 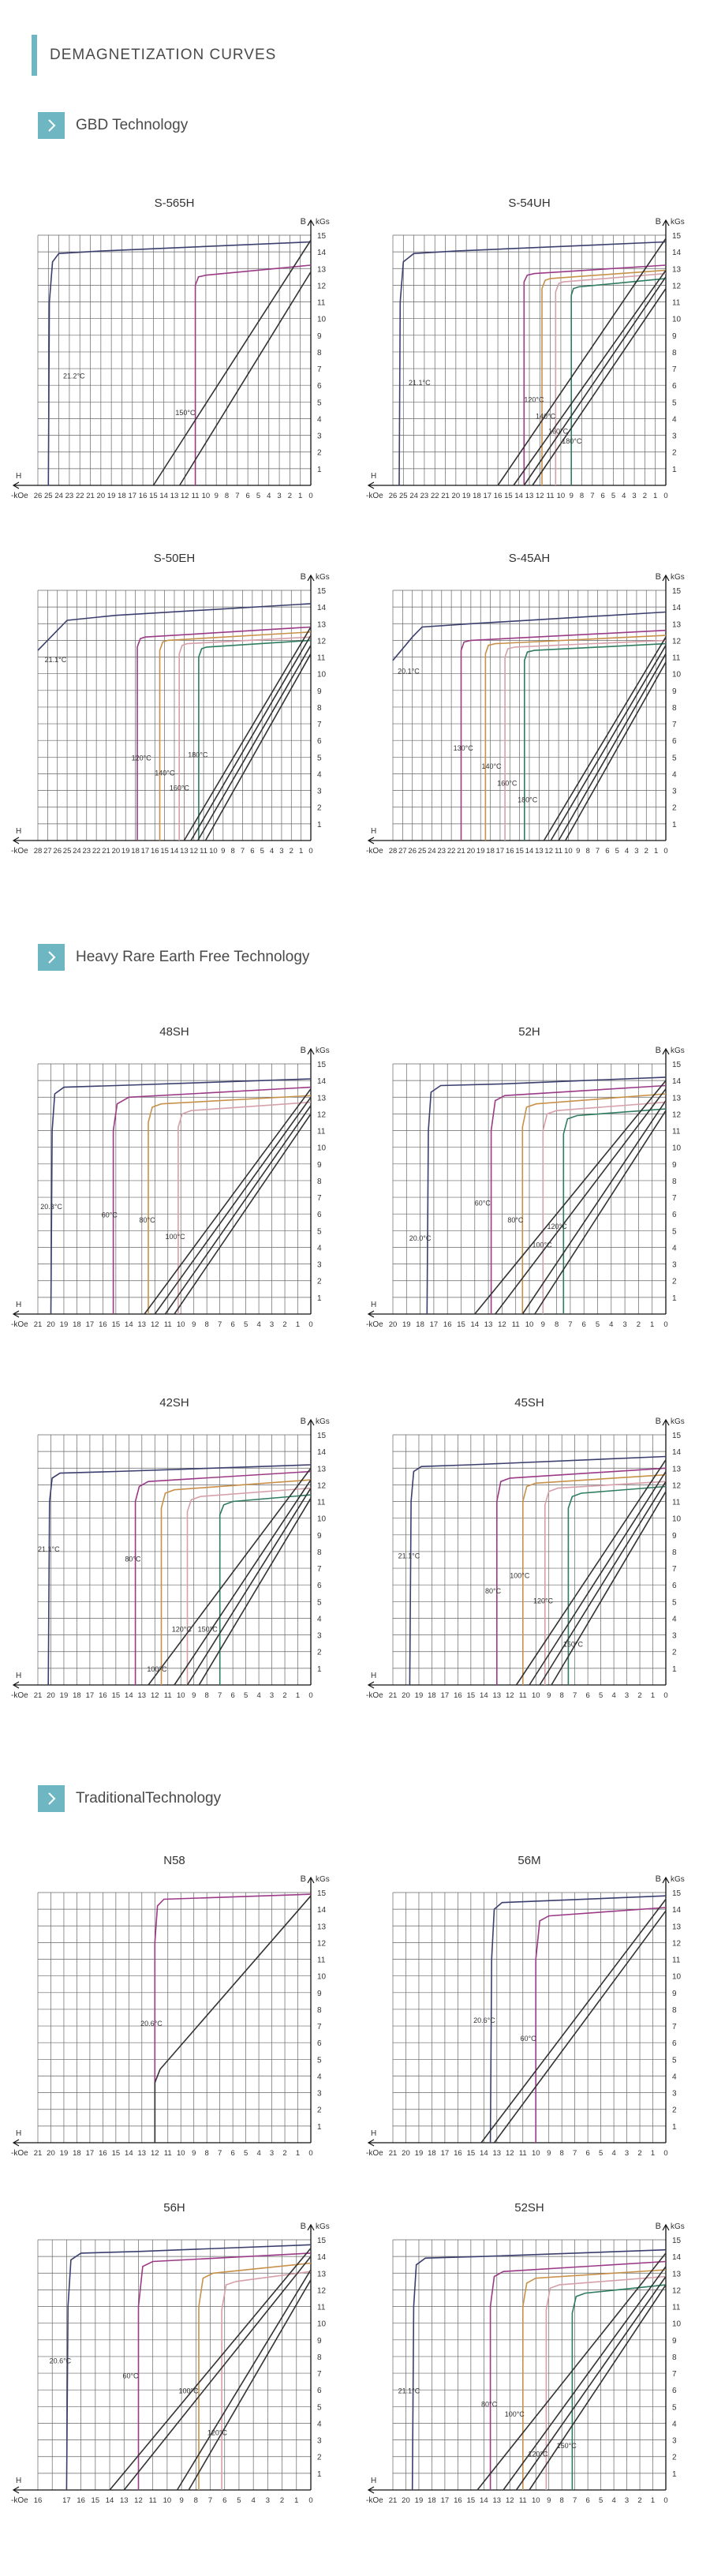 I want to click on x-tick-label: 12, so click(x=155, y=1695).